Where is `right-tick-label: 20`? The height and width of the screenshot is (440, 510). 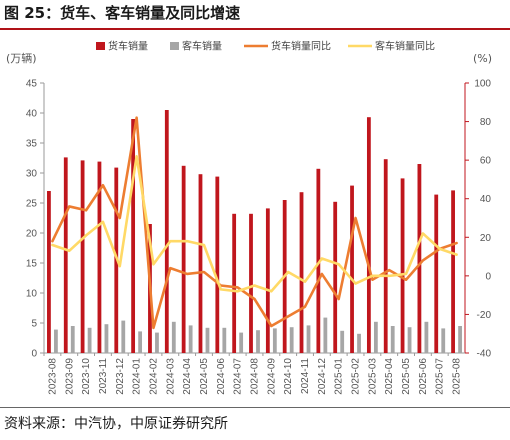
right-tick-label: 20 is located at coordinates (486, 238).